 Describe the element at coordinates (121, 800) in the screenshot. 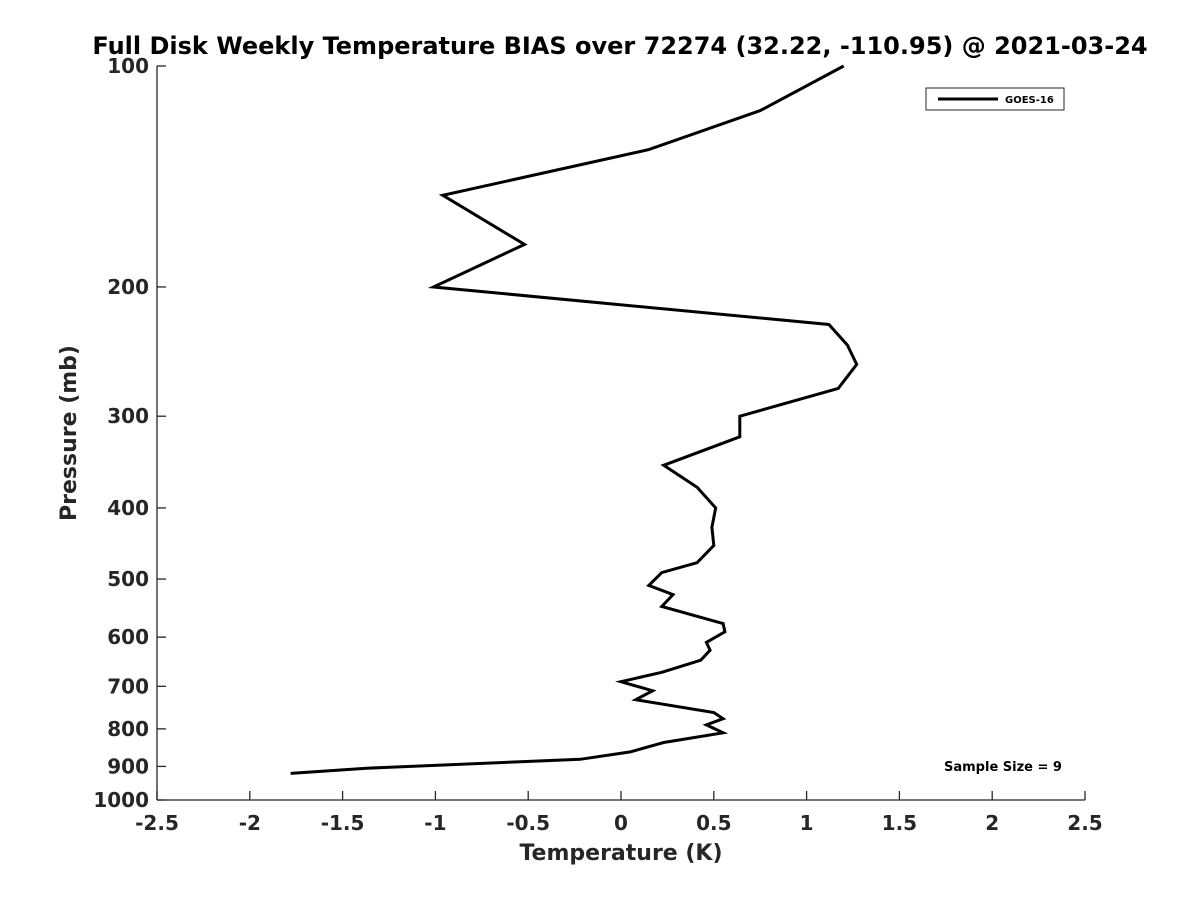

I see `y-tick-label: 1000` at that location.